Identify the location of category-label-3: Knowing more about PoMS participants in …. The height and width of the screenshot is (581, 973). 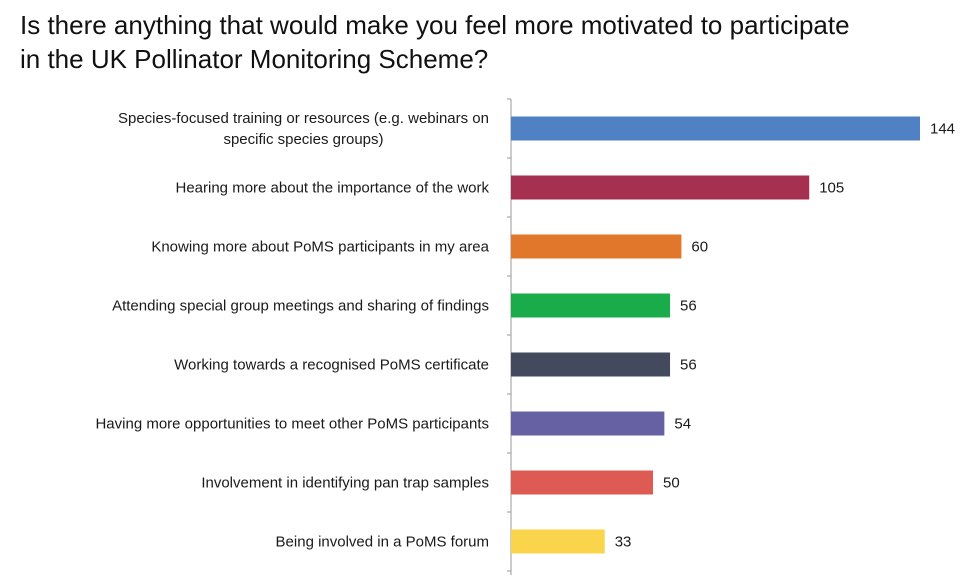
(320, 247).